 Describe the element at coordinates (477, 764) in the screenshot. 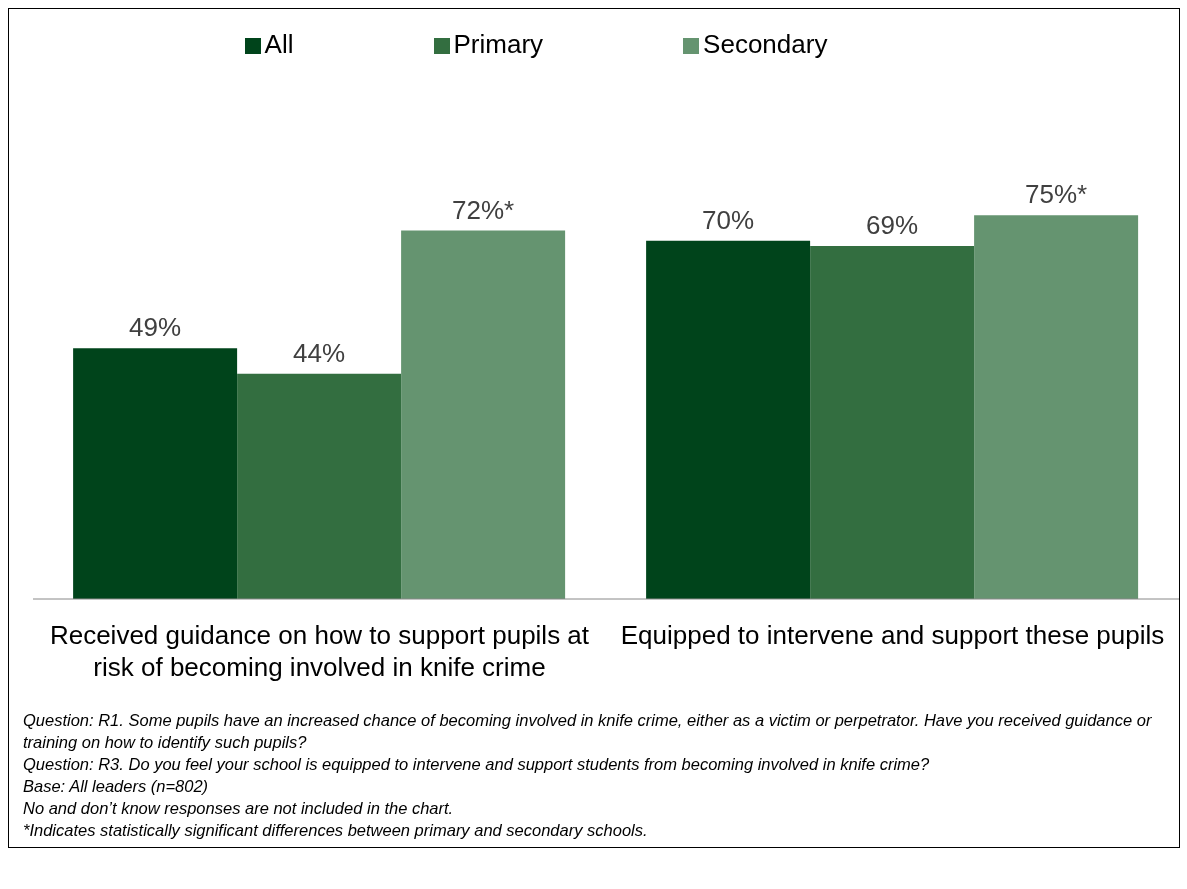

I see `text: Question: R3. Do you feel your school is equipped to intervene and support students from becoming involved in knife crime?` at that location.